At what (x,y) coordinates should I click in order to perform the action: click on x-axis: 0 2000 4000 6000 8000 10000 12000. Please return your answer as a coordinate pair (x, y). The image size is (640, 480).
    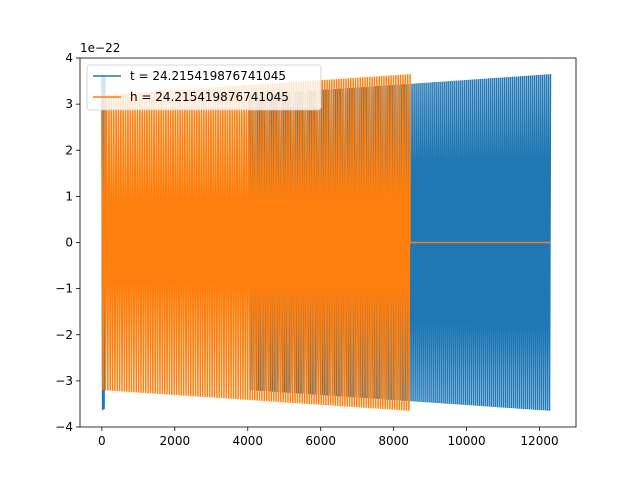
    Looking at the image, I should click on (328, 437).